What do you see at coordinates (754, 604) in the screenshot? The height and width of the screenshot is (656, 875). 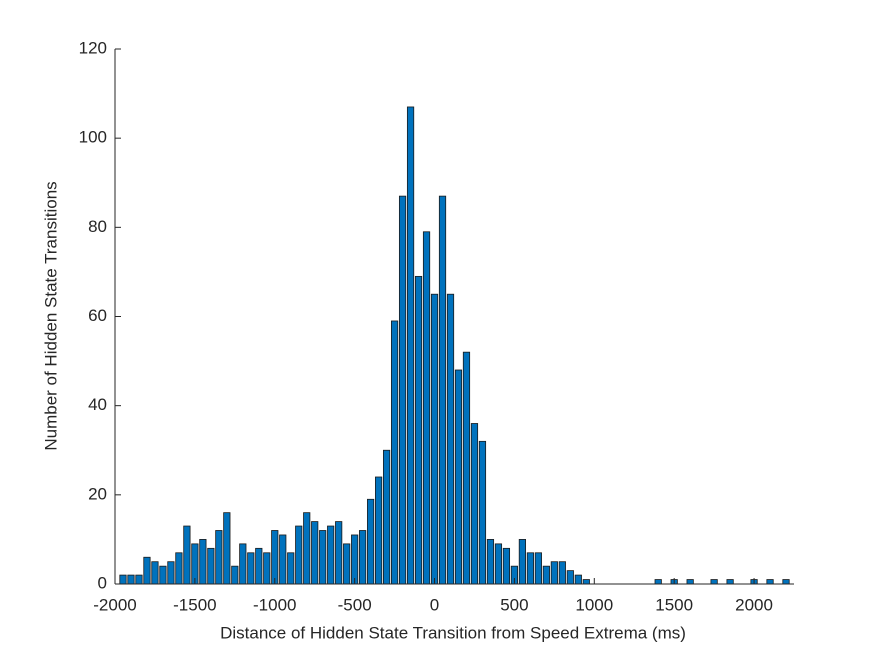 I see `x-tick-label: 2000` at bounding box center [754, 604].